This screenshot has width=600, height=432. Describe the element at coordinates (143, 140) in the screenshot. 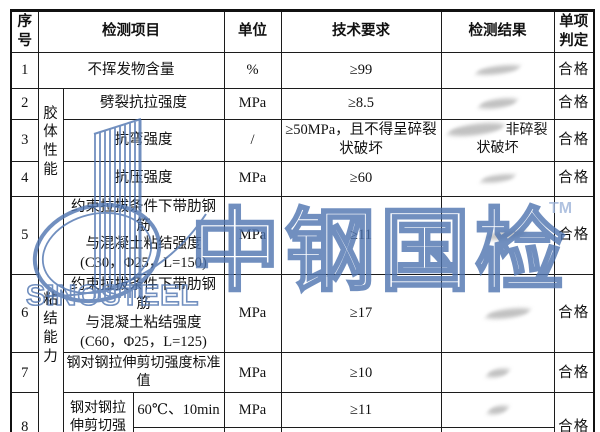

I see `item-cell: 抗弯强度` at that location.